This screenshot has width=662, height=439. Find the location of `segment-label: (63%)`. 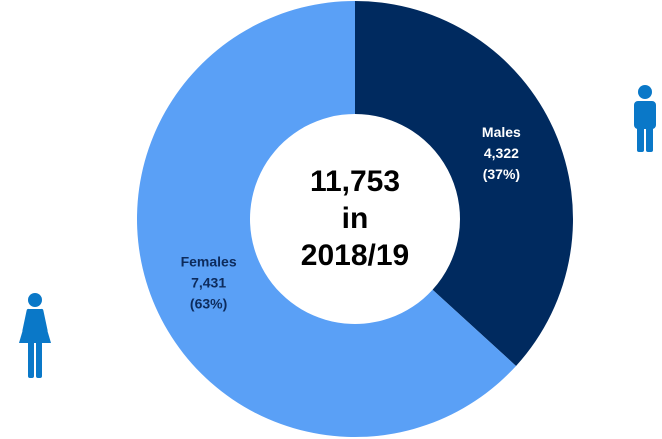

segment-label: (63%) is located at coordinates (208, 303).